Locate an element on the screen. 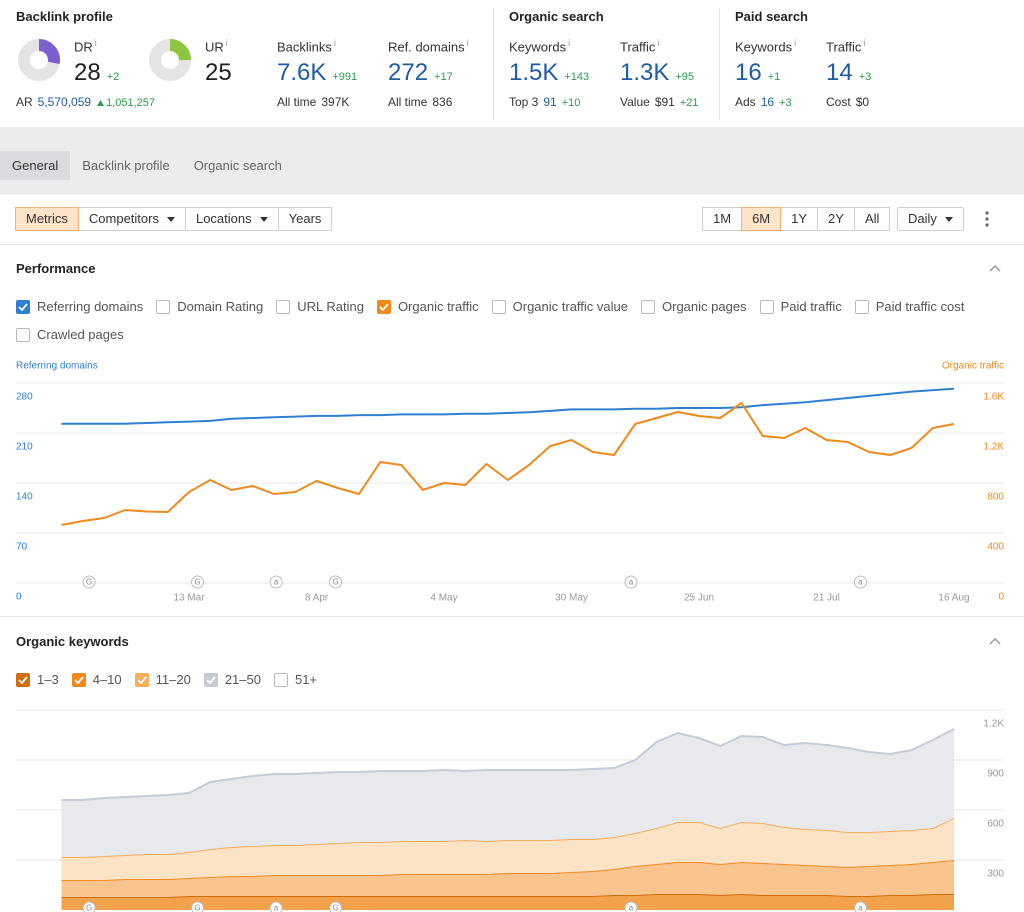  checkbox-item: 11–20 is located at coordinates (162, 679).